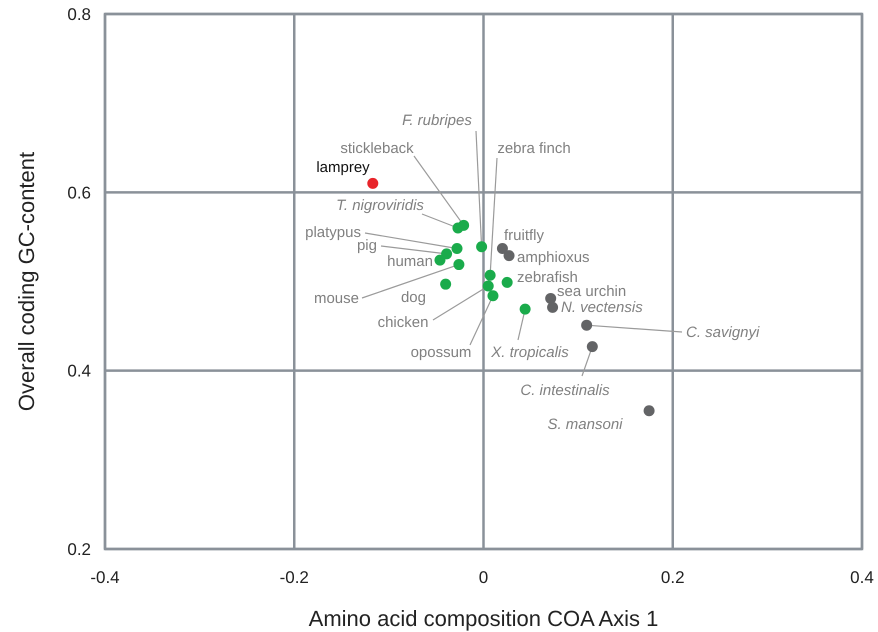 The height and width of the screenshot is (632, 878). What do you see at coordinates (565, 390) in the screenshot?
I see `annotation: C. intestinalis` at bounding box center [565, 390].